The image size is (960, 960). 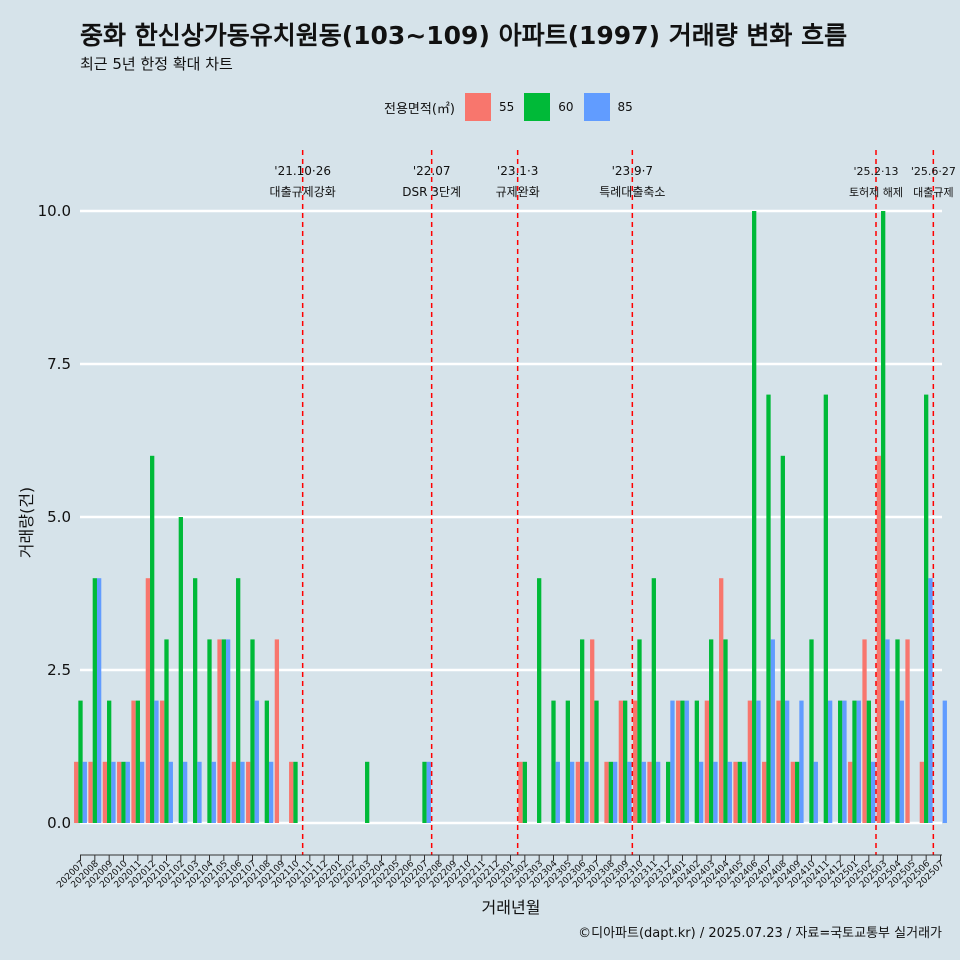 What do you see at coordinates (517, 171) in the screenshot?
I see `event-date-label: '23.1·3` at bounding box center [517, 171].